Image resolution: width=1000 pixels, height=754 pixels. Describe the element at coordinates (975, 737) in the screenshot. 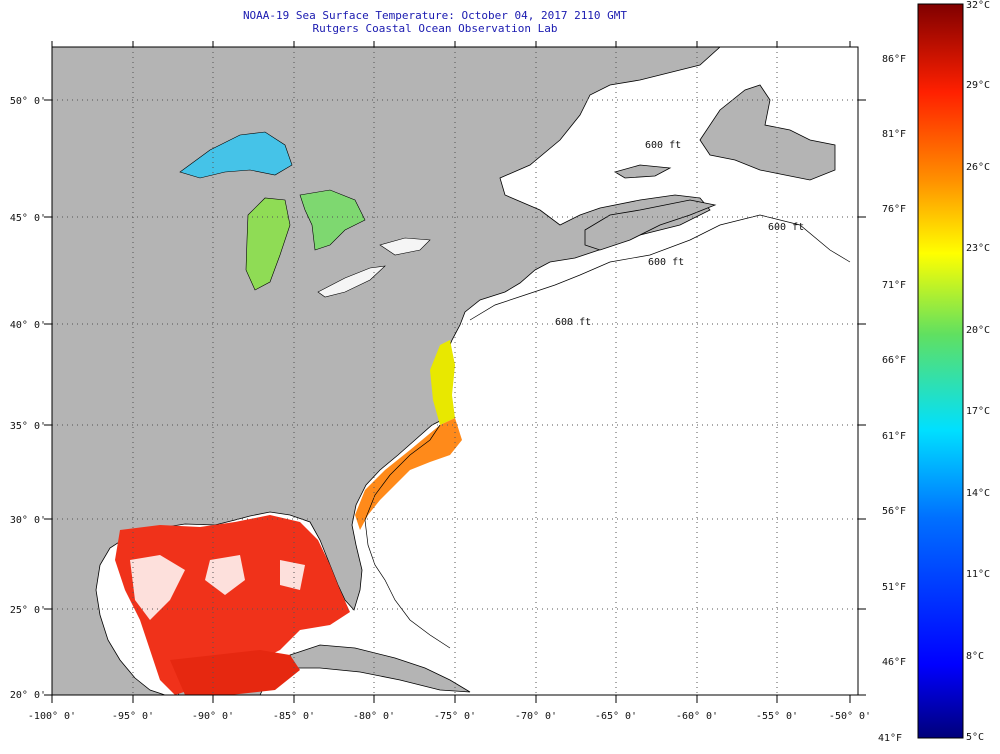

I see `colorbar-c-label: 5°C` at that location.